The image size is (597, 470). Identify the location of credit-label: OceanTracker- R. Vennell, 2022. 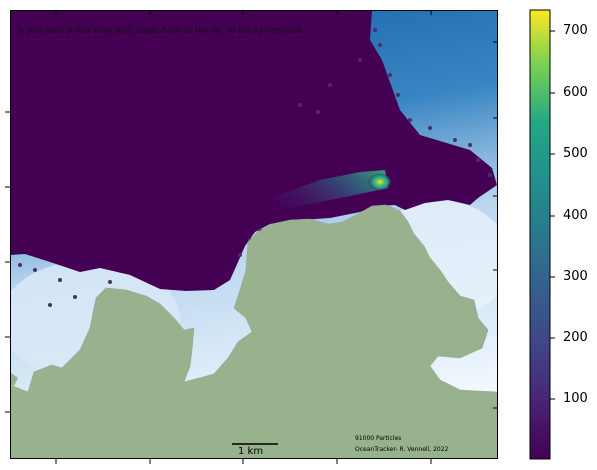
(402, 449).